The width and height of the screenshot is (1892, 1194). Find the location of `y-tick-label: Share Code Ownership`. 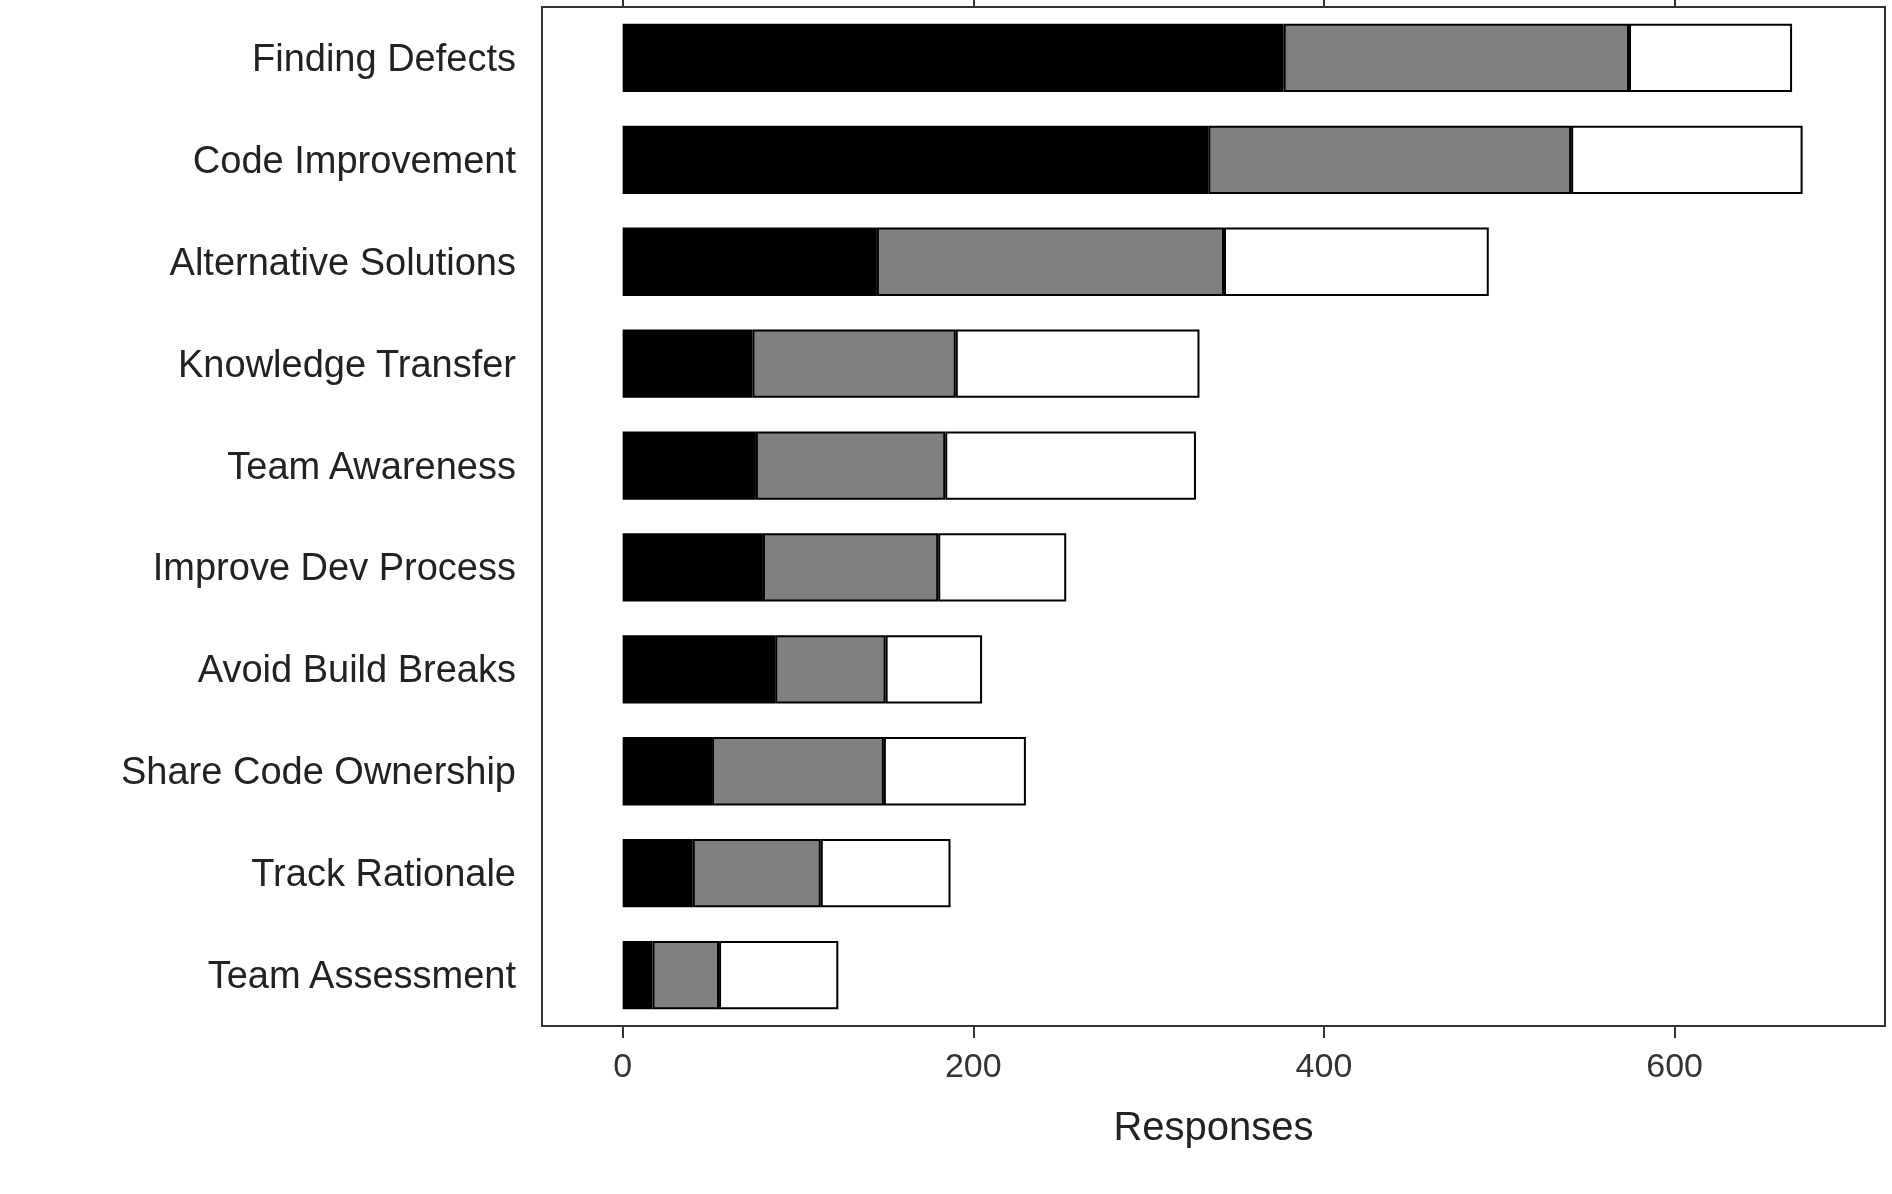

y-tick-label: Share Code Ownership is located at coordinates (318, 771).